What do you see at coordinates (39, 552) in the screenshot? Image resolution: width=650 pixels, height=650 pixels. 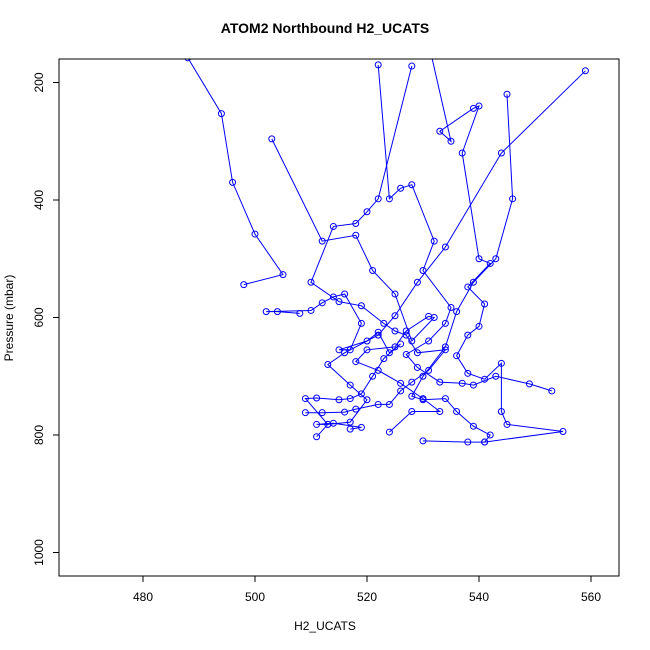 I see `y-tick-label: 1000` at bounding box center [39, 552].